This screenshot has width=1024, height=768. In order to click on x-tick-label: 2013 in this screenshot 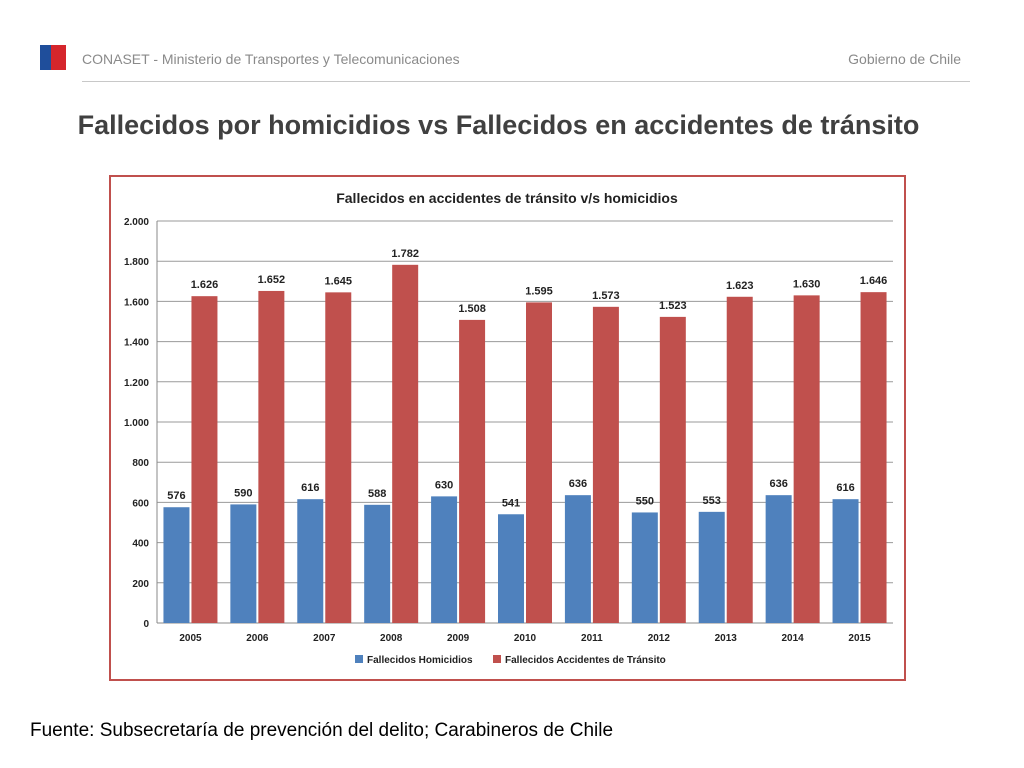, I will do `click(726, 638)`.